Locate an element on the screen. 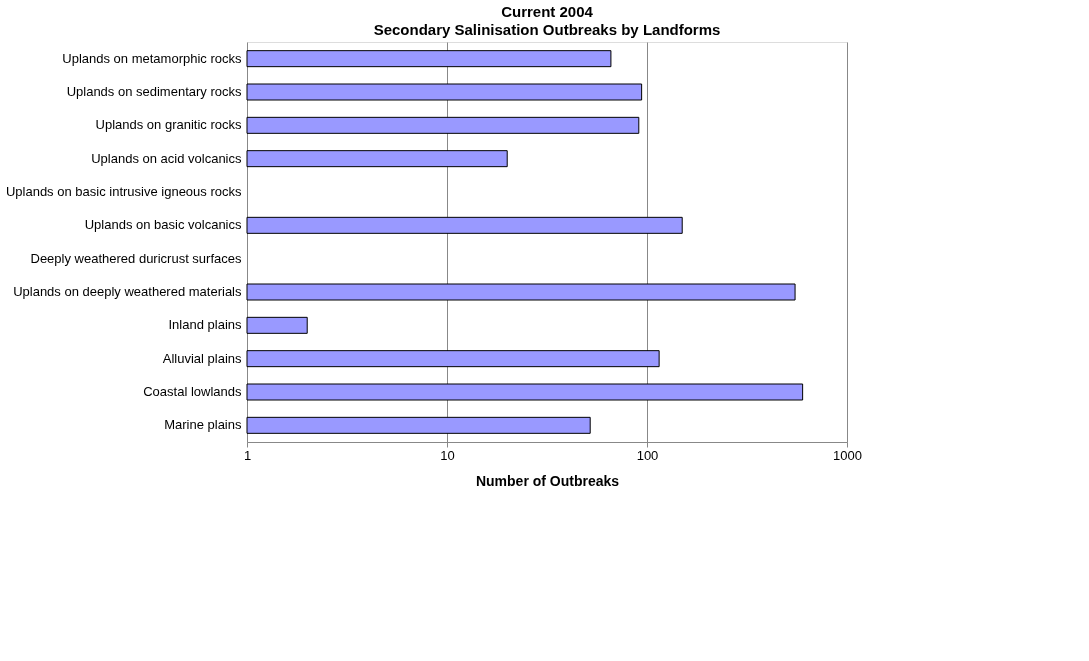 The width and height of the screenshot is (1089, 661). y-tick-label: Coastal lowlands is located at coordinates (192, 391).